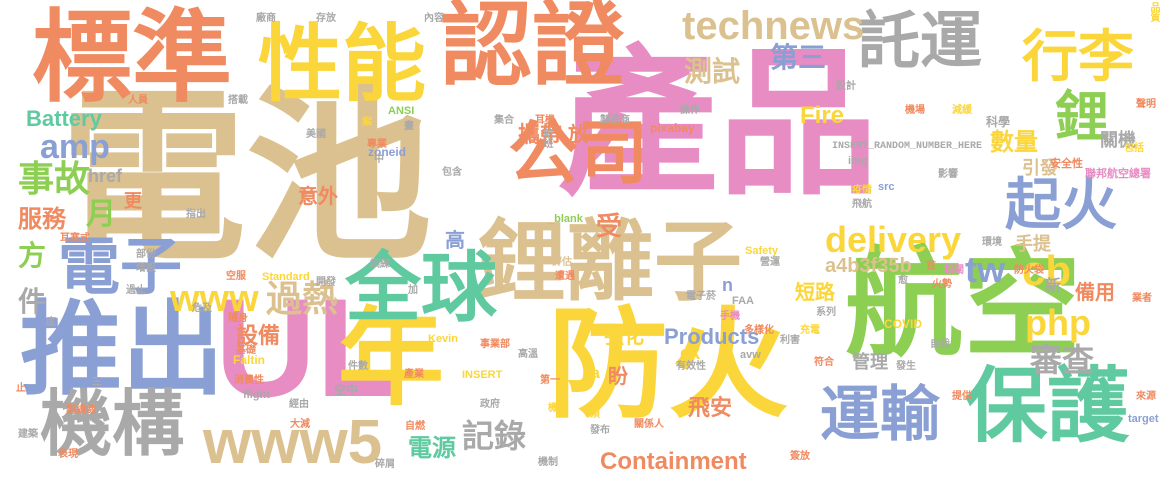 Image resolution: width=1175 pixels, height=482 pixels. Describe the element at coordinates (318, 196) in the screenshot. I see `word-yiwai: 意外` at that location.